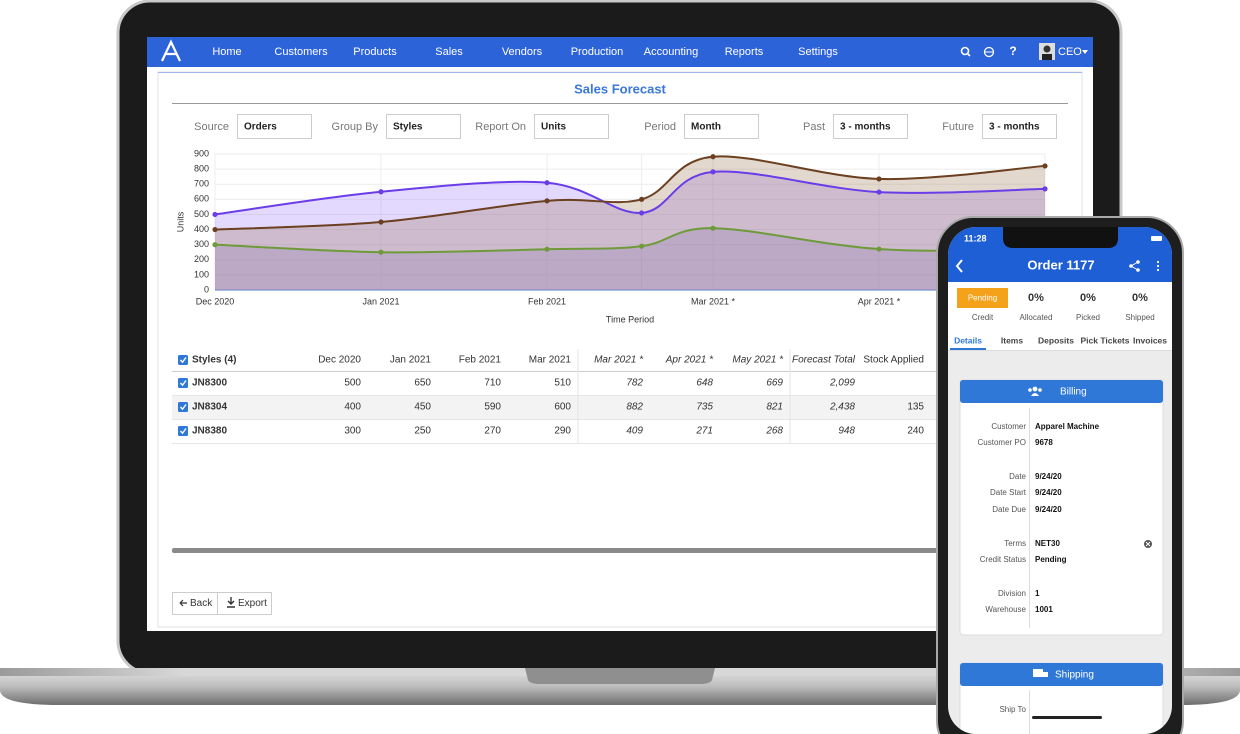 The width and height of the screenshot is (1240, 734). Describe the element at coordinates (1005, 609) in the screenshot. I see `field-label: Warehouse` at that location.